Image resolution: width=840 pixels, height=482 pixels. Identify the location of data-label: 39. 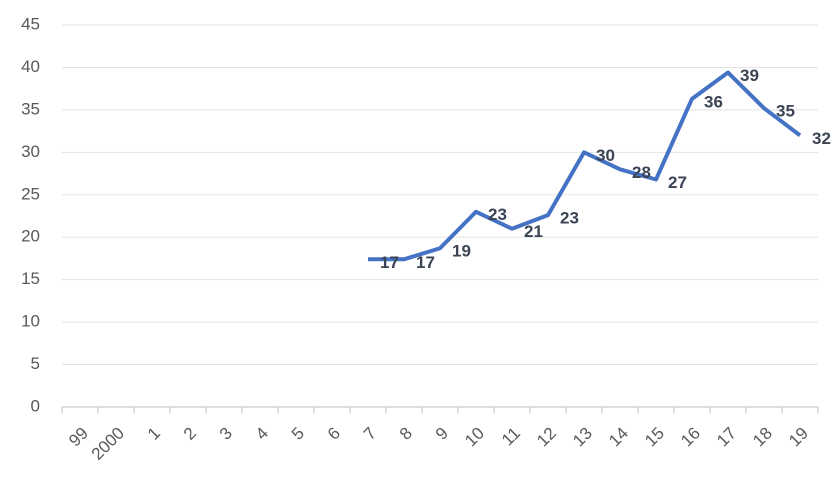
(749, 75).